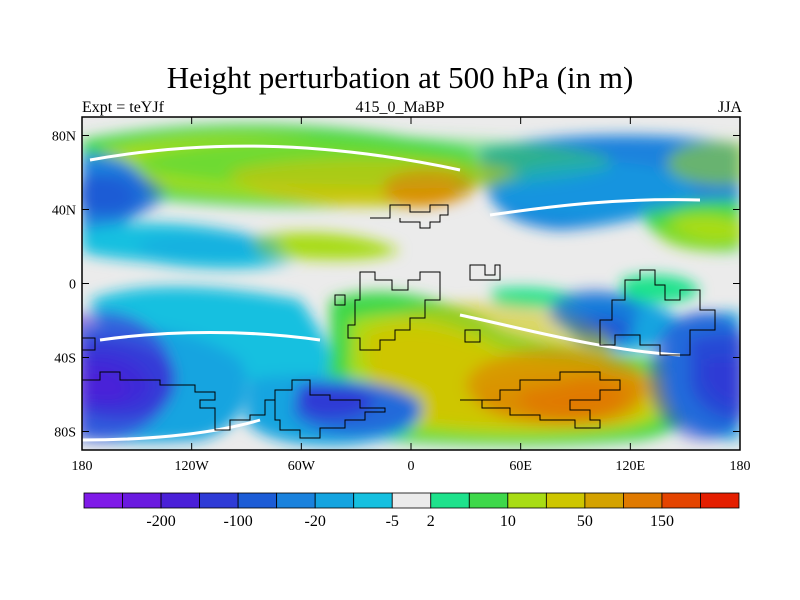 The width and height of the screenshot is (800, 600). I want to click on colorbar-label: -200, so click(160, 521).